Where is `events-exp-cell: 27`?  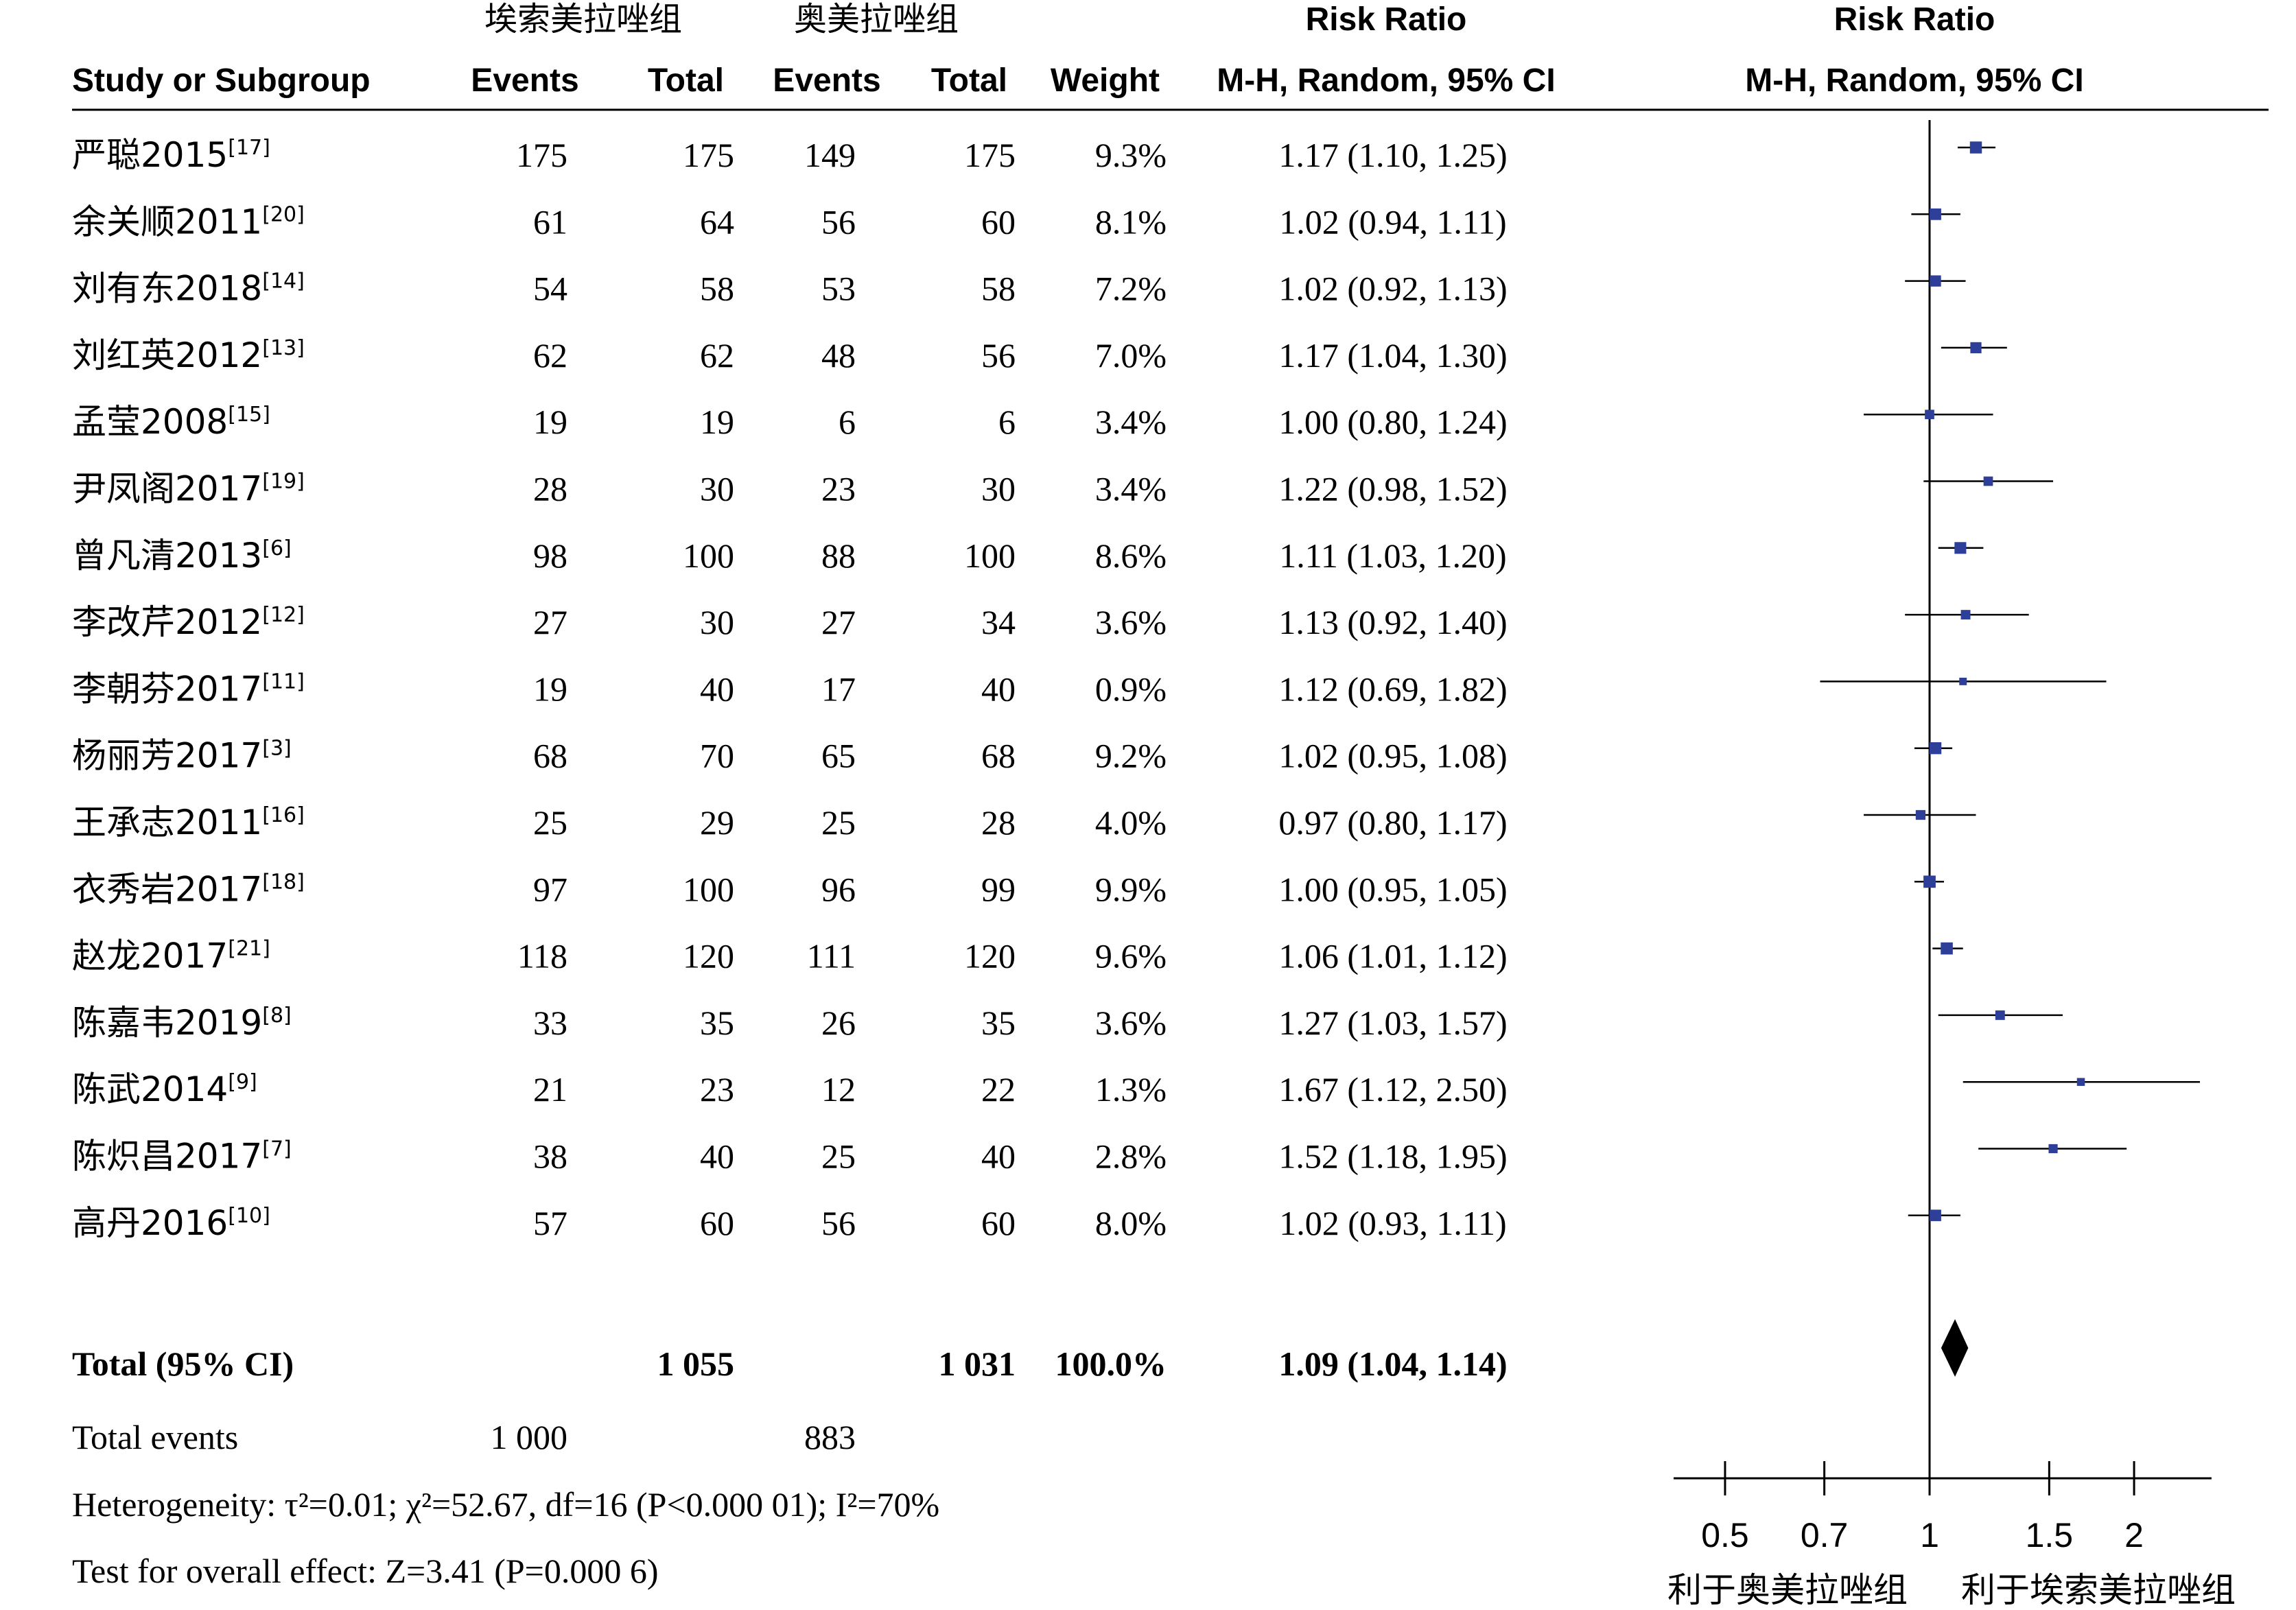
events-exp-cell: 27 is located at coordinates (550, 622).